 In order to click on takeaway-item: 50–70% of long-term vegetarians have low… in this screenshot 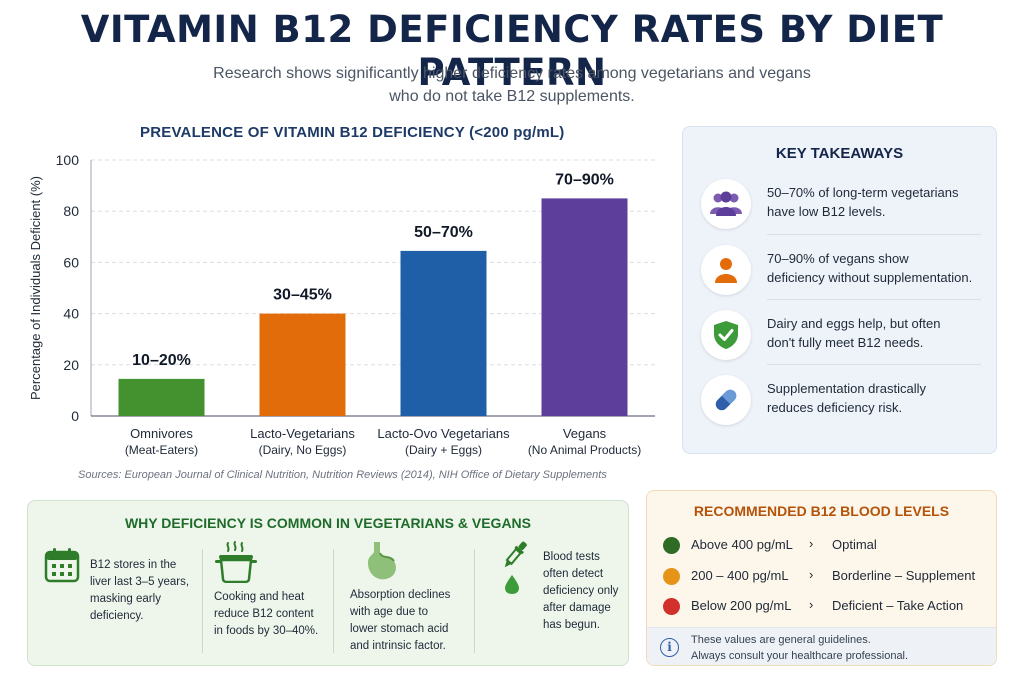, I will do `click(841, 203)`.